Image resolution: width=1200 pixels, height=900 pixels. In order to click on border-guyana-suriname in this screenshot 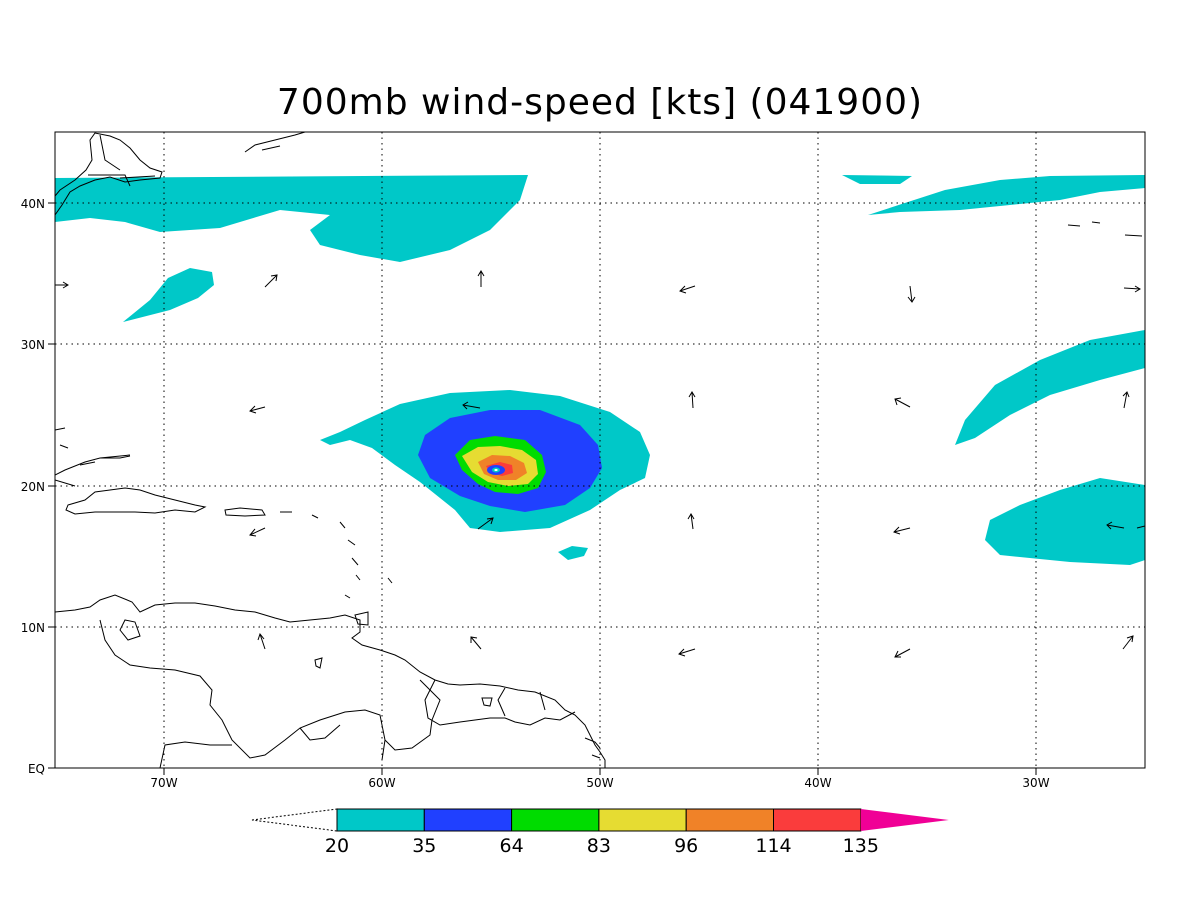, I will do `click(500, 702)`.